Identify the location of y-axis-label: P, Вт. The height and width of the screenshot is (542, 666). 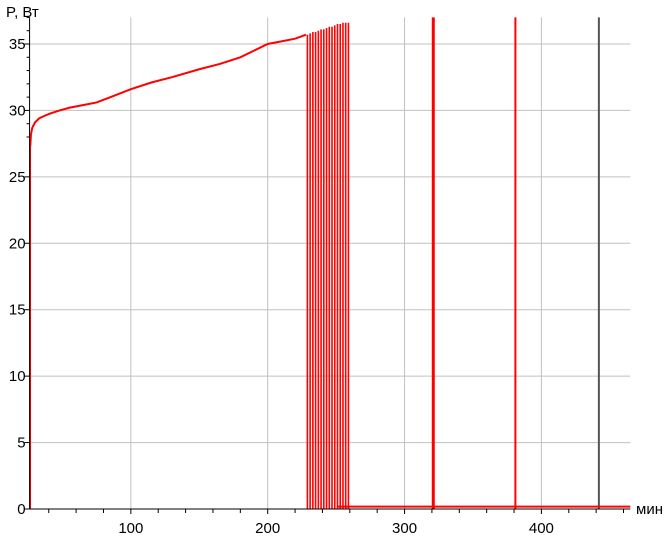
(22, 12).